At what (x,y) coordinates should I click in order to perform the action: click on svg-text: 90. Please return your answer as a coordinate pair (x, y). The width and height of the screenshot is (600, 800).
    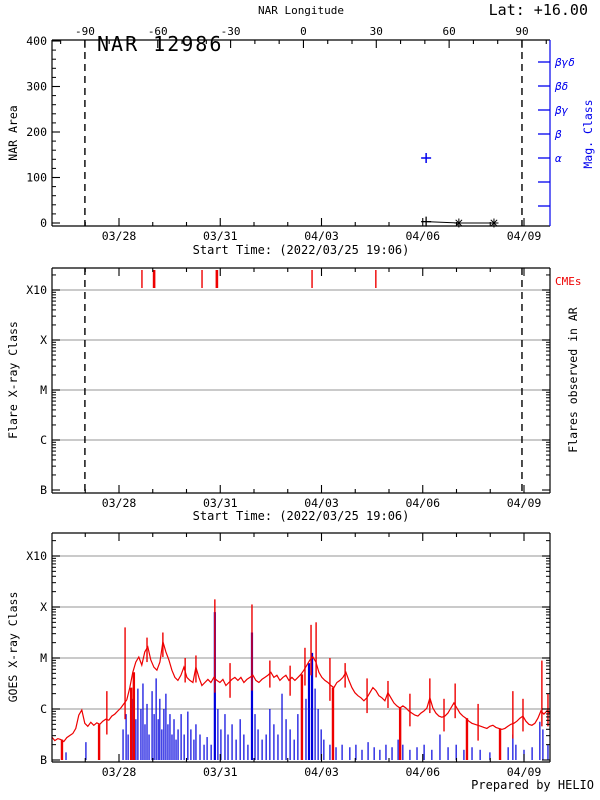
    Looking at the image, I should click on (521, 31).